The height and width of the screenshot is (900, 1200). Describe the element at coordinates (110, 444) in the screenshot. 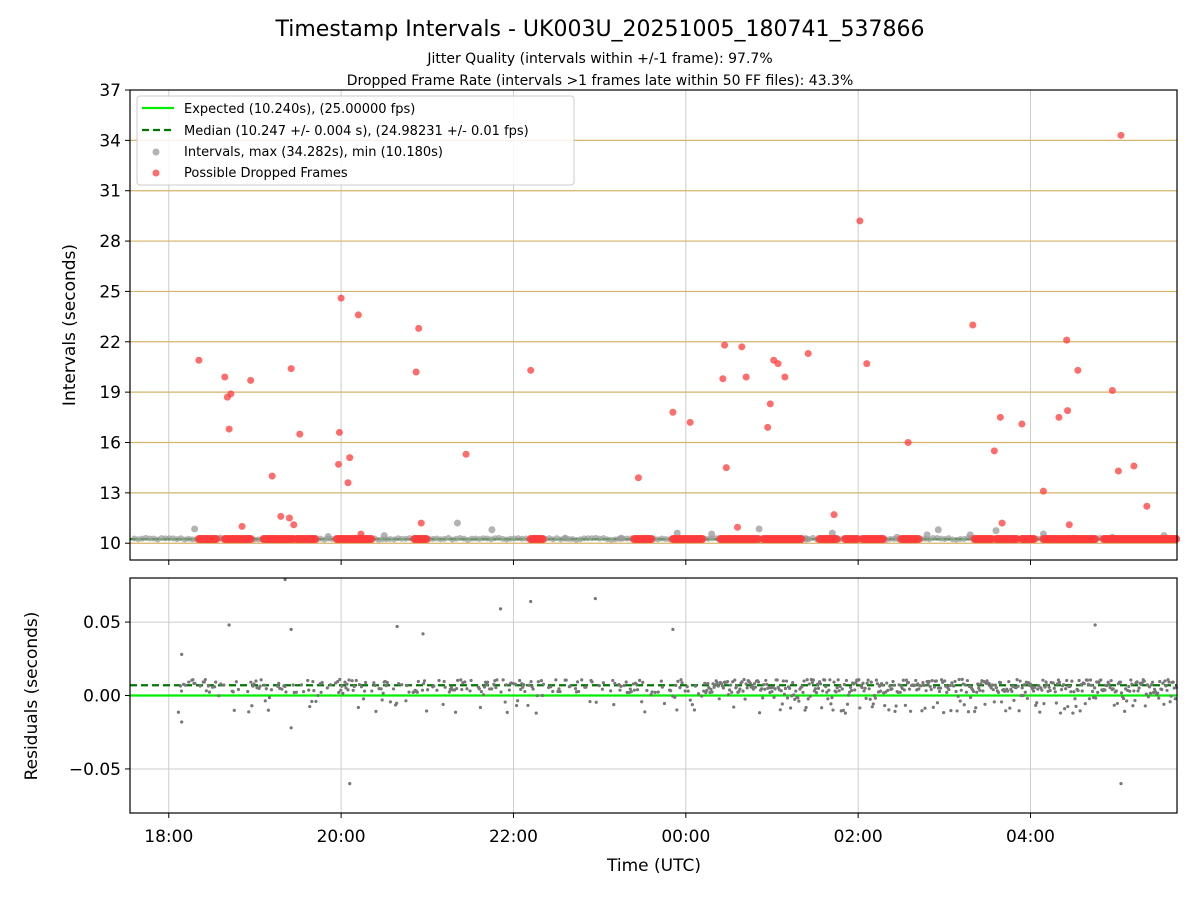

I see `intervals-ytick-label: 16` at that location.